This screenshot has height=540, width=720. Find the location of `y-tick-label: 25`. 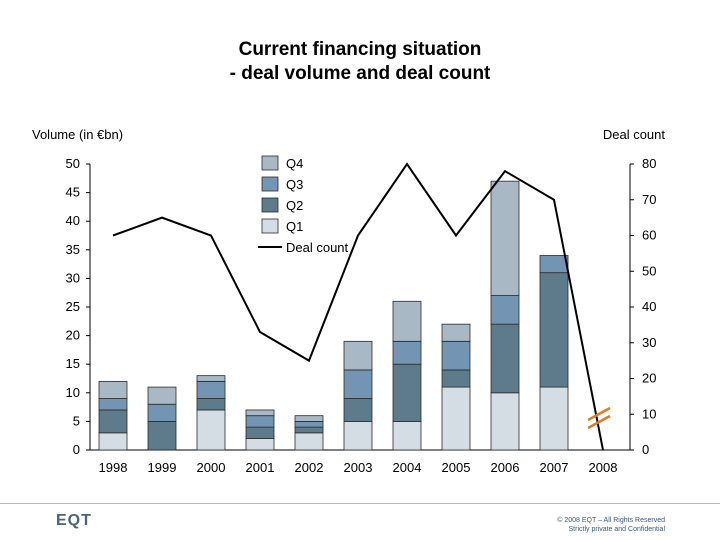

y-tick-label: 25 is located at coordinates (73, 306).